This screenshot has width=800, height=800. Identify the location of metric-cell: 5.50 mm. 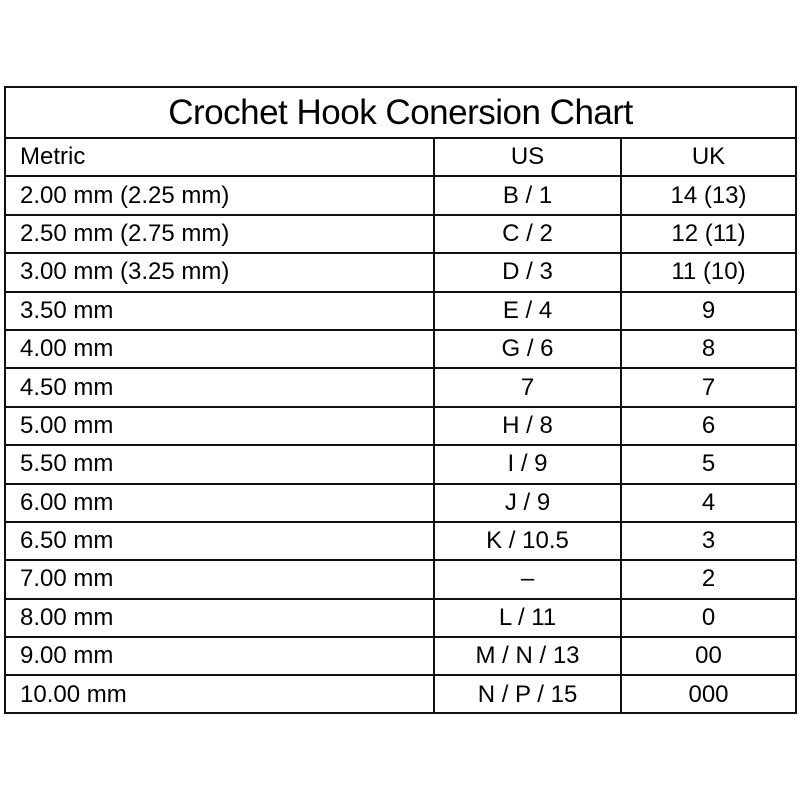
(67, 464).